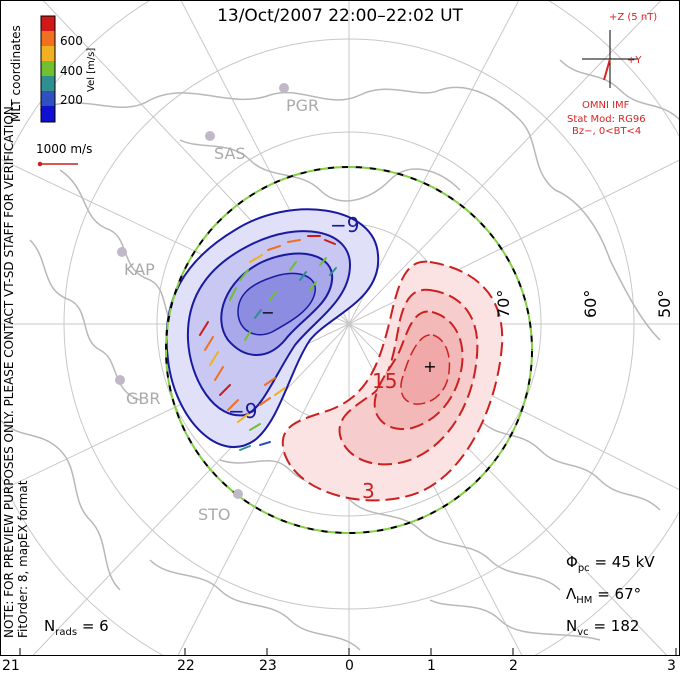 The height and width of the screenshot is (674, 680). Describe the element at coordinates (572, 626) in the screenshot. I see `nvc-symbol: N` at that location.